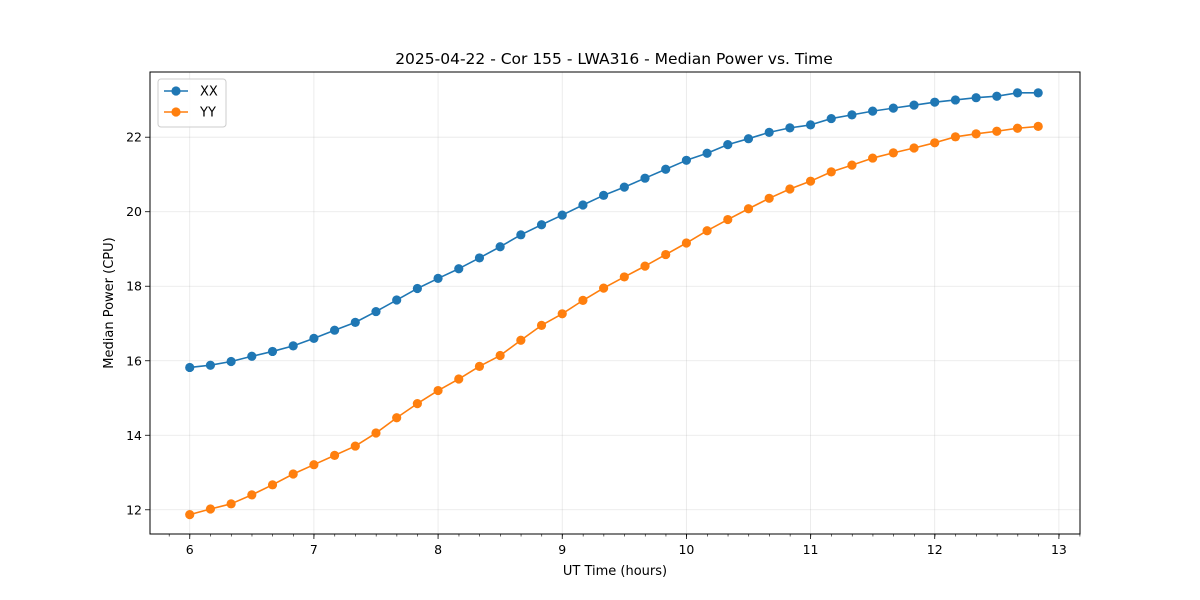 Image resolution: width=1200 pixels, height=600 pixels. Describe the element at coordinates (134, 435) in the screenshot. I see `y-tick-label: 14` at that location.